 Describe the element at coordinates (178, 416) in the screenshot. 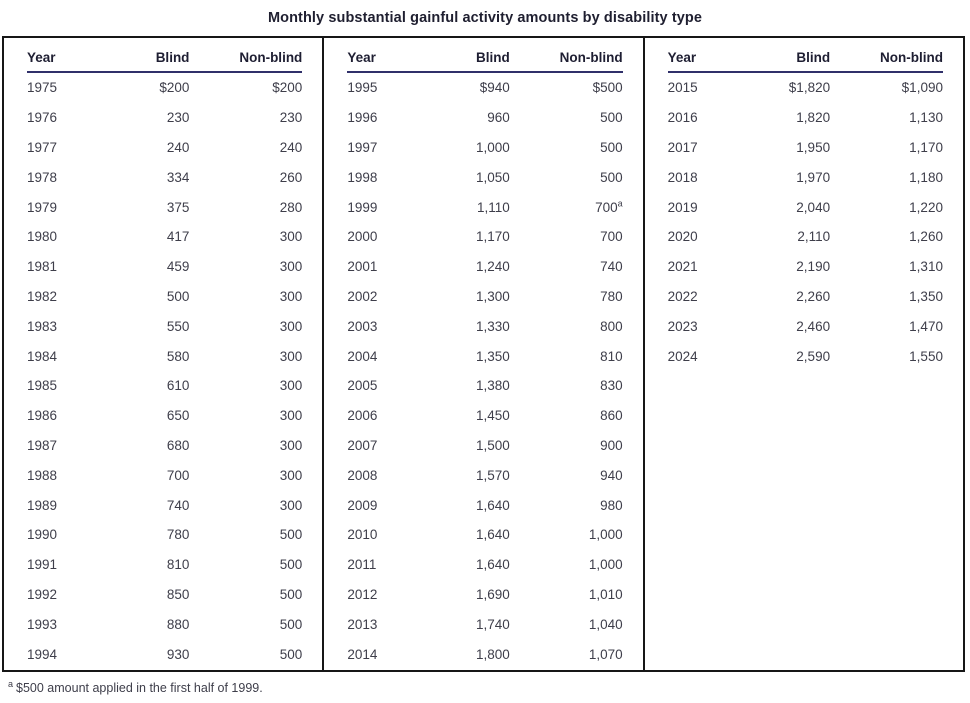

I see `blind-amount-cell: 650` at that location.